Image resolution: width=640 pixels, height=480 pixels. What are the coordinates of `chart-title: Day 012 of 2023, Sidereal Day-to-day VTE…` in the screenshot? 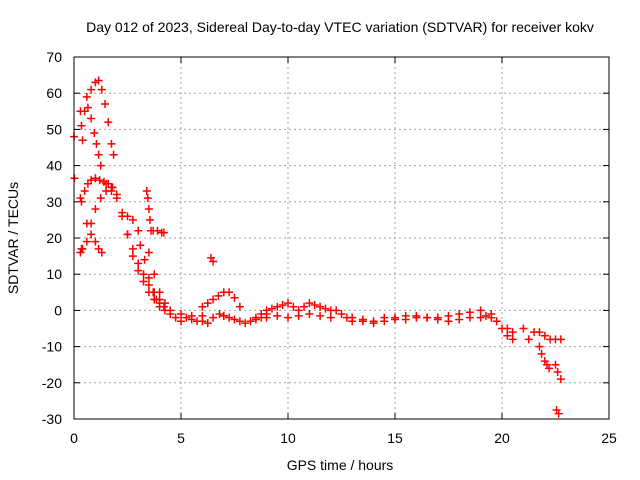 It's located at (340, 27).